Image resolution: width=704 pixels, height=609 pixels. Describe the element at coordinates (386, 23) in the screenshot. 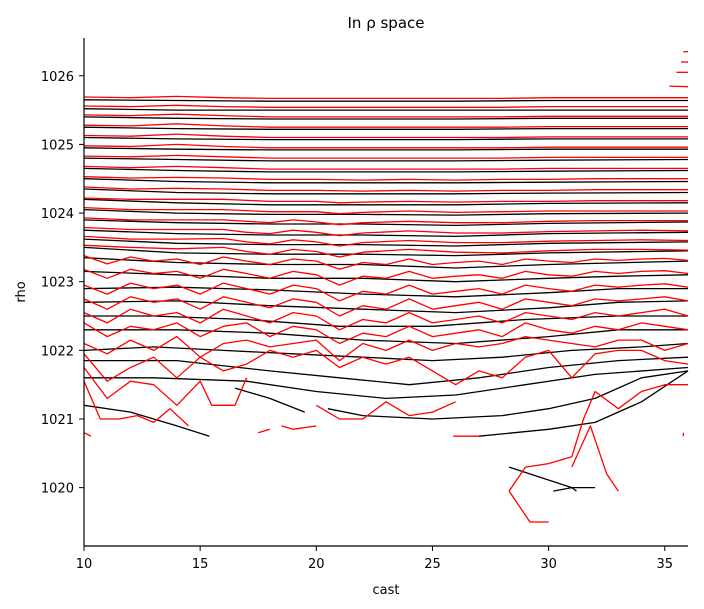

I see `chart-title: In ρ space` at that location.